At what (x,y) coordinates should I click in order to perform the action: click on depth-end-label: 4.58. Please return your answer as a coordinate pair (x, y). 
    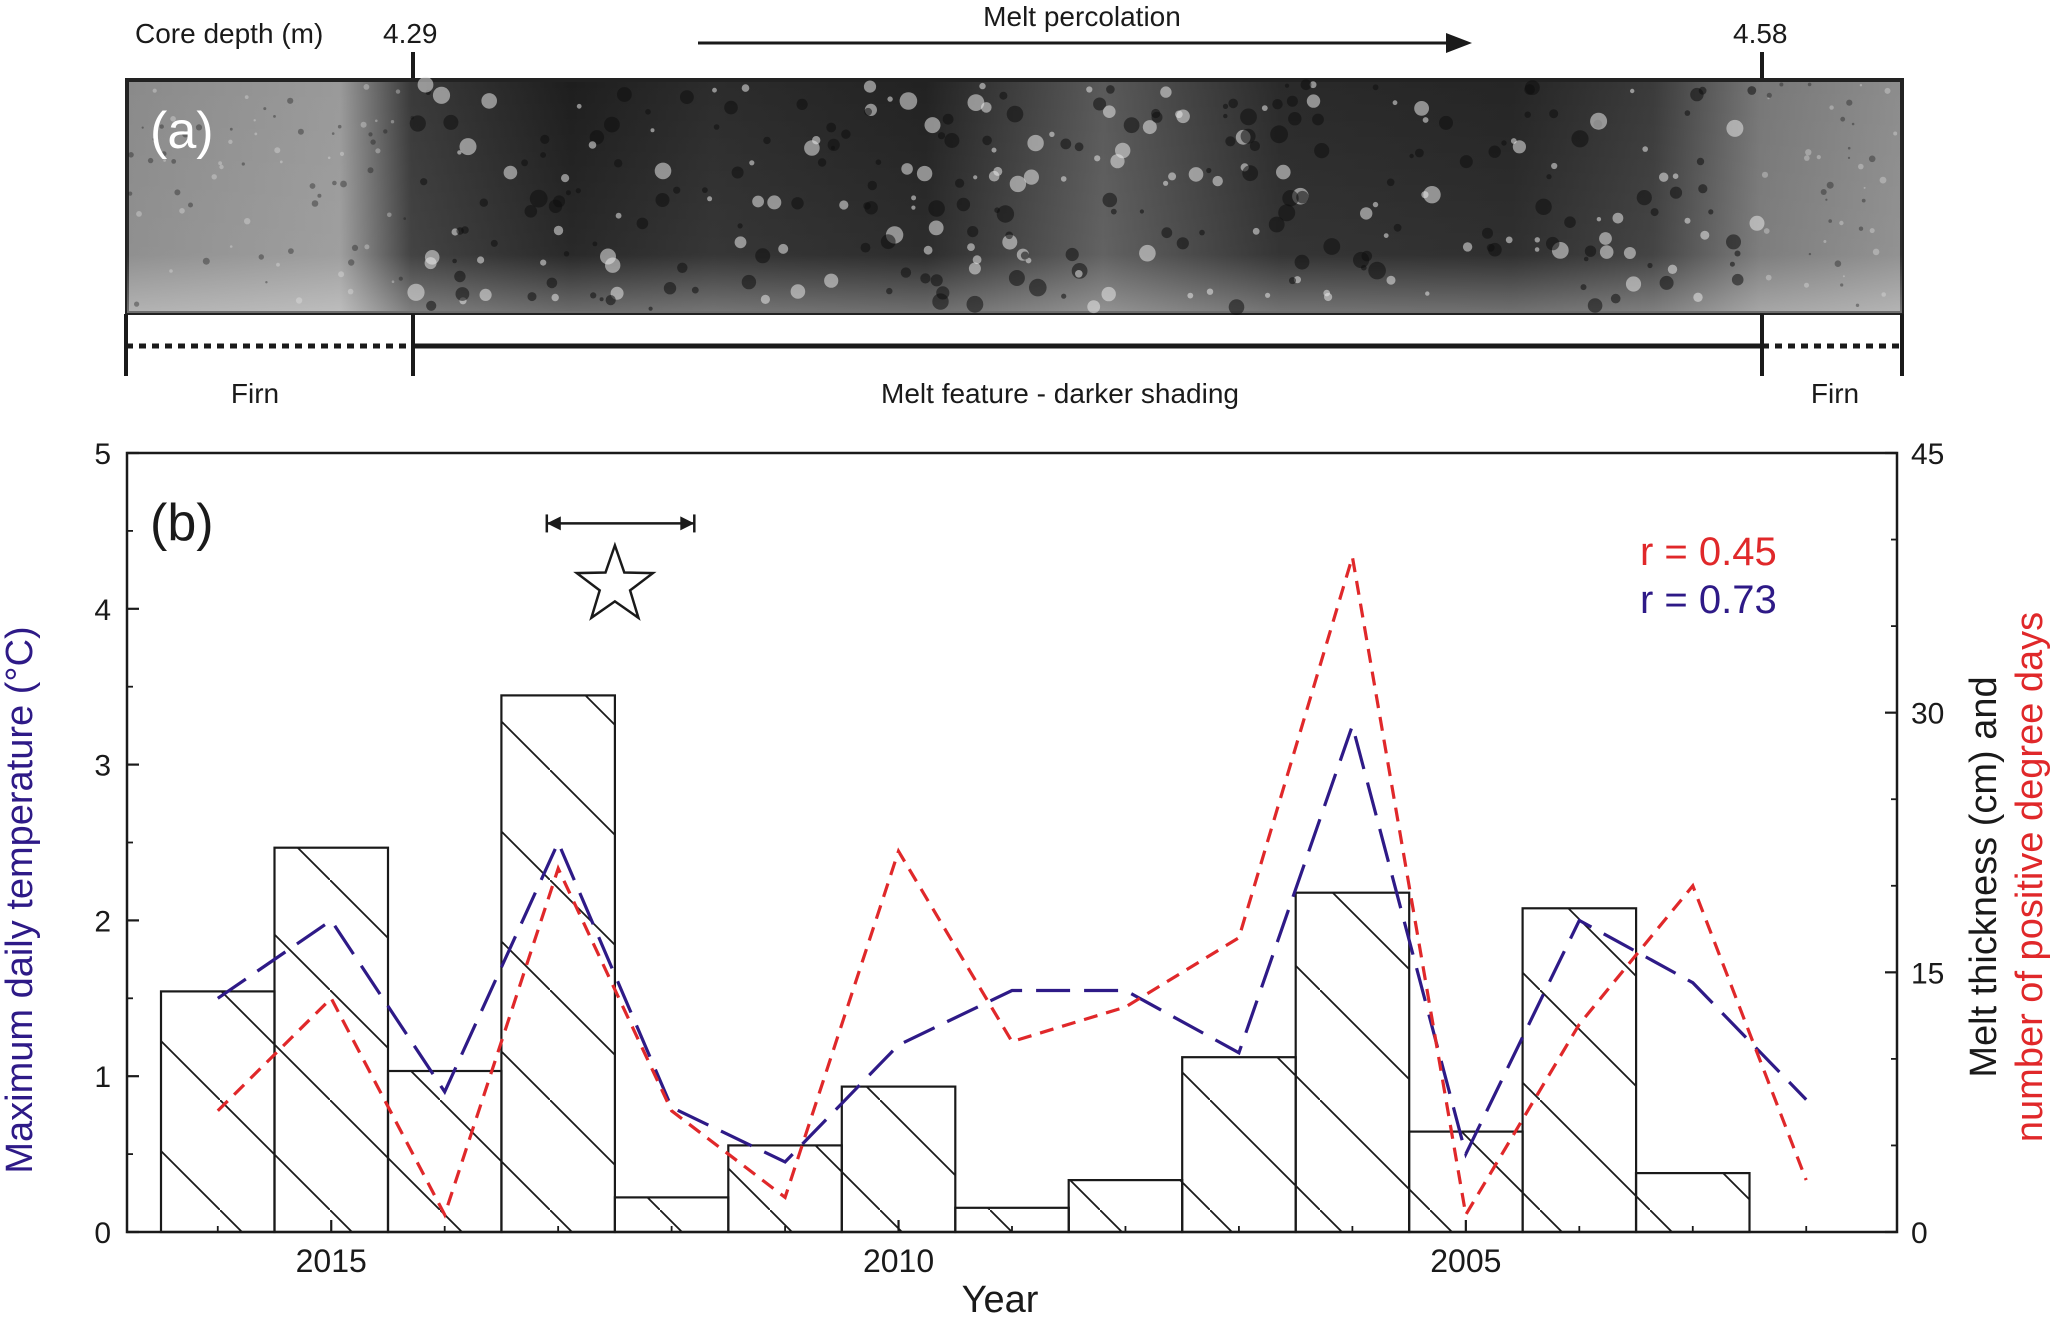
    Looking at the image, I should click on (1760, 33).